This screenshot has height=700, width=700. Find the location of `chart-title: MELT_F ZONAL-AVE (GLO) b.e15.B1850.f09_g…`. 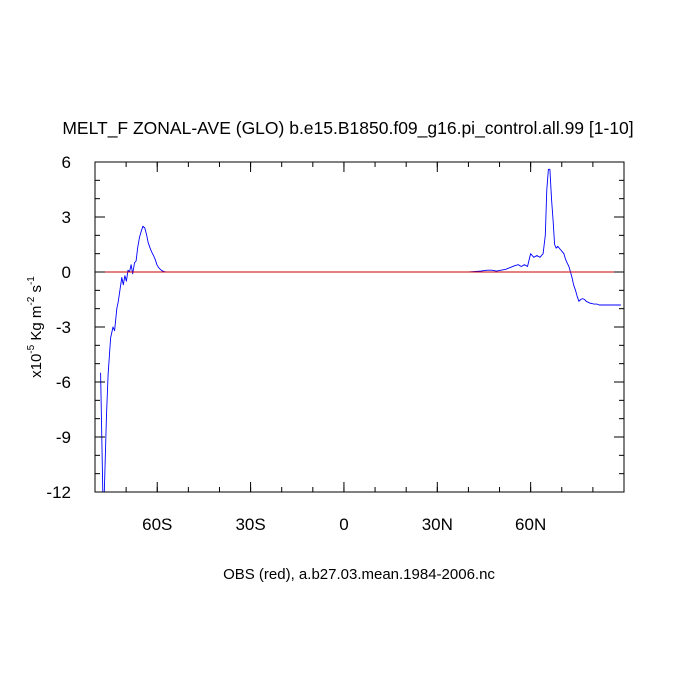

chart-title: MELT_F ZONAL-AVE (GLO) b.e15.B1850.f09_g… is located at coordinates (347, 128).